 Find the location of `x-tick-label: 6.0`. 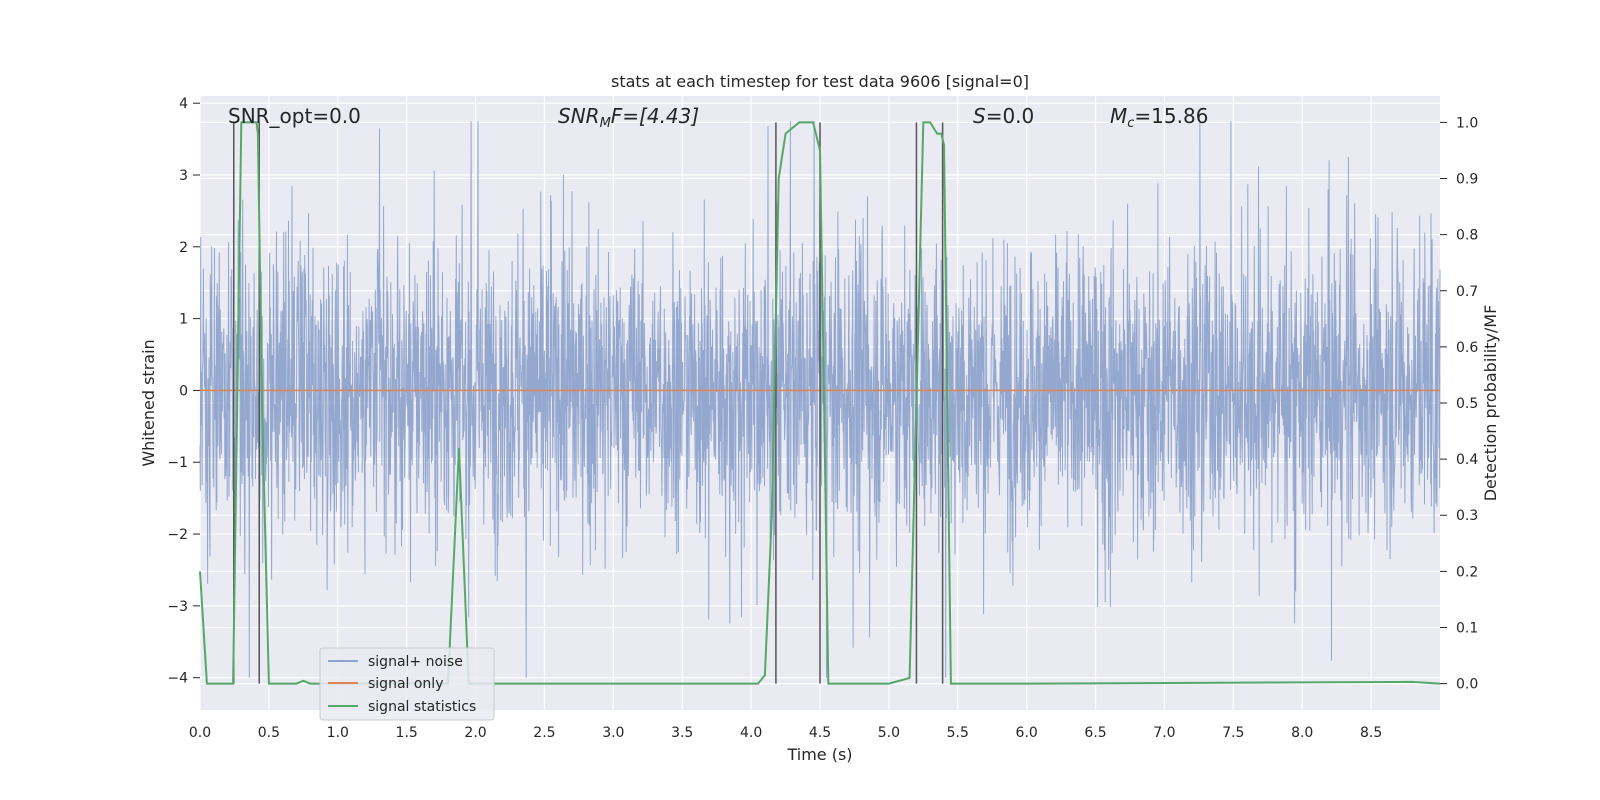

x-tick-label: 6.0 is located at coordinates (1027, 733).